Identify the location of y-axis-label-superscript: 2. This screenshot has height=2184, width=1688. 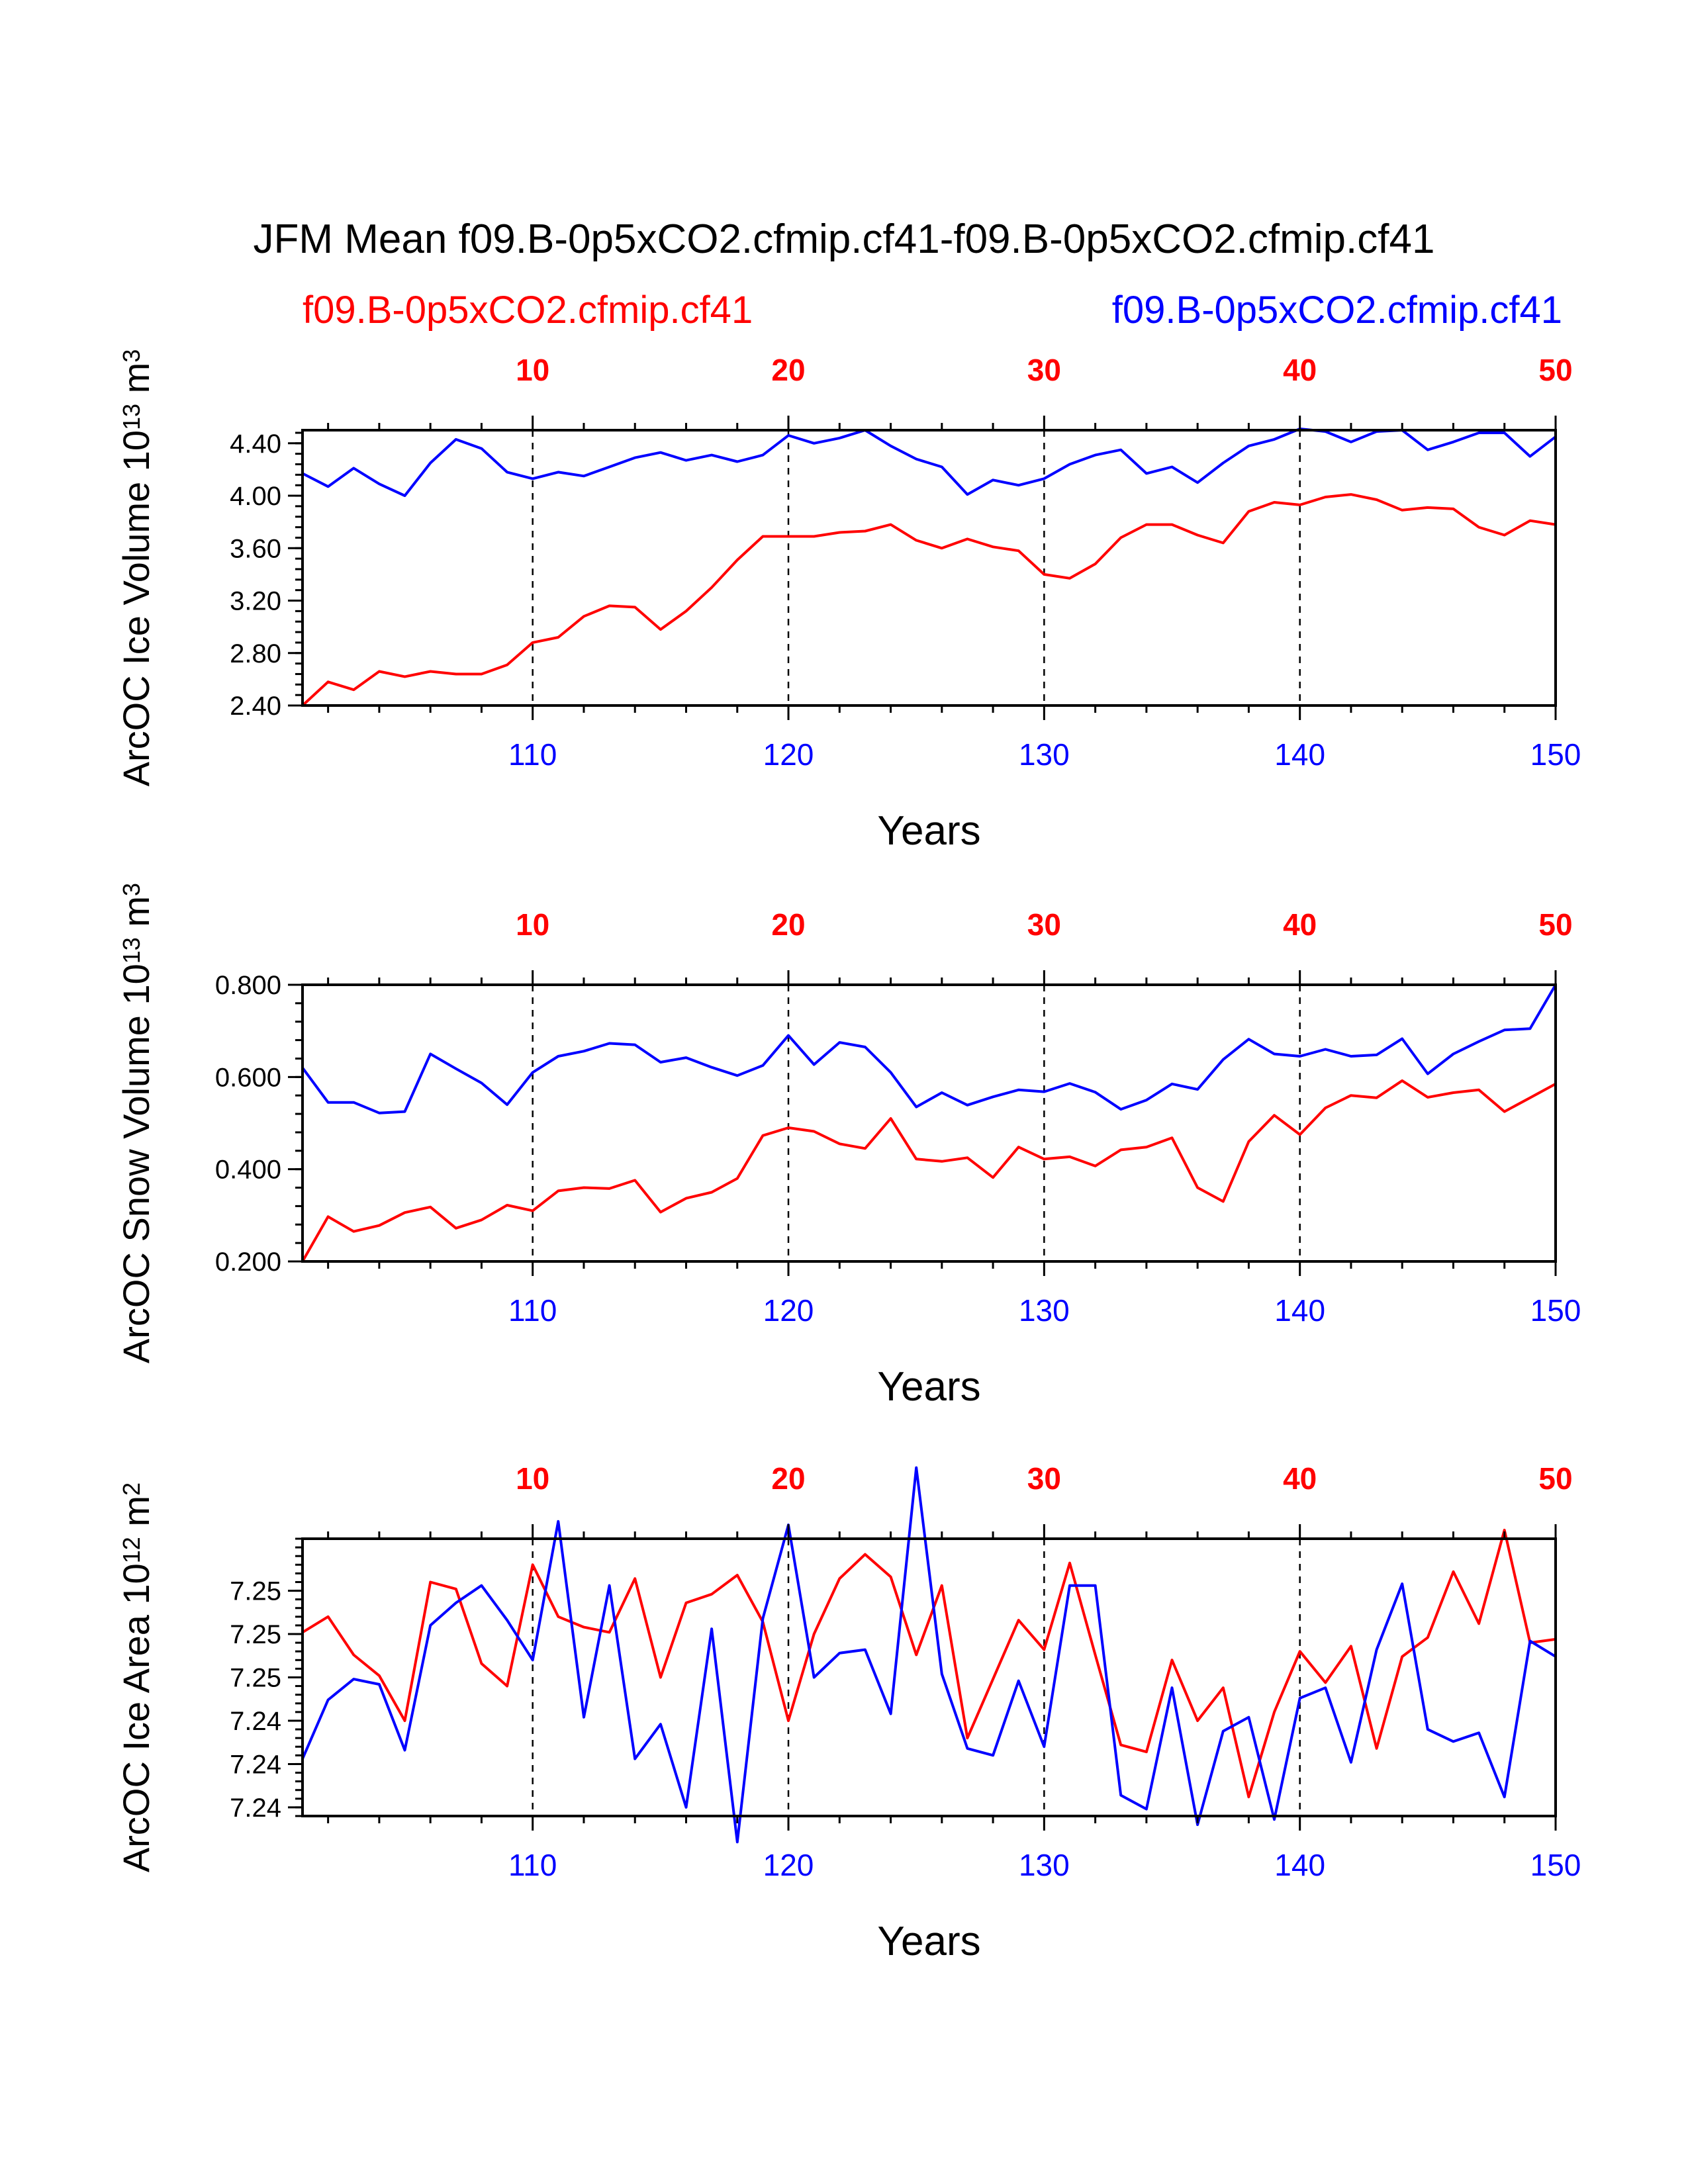
(131, 1489).